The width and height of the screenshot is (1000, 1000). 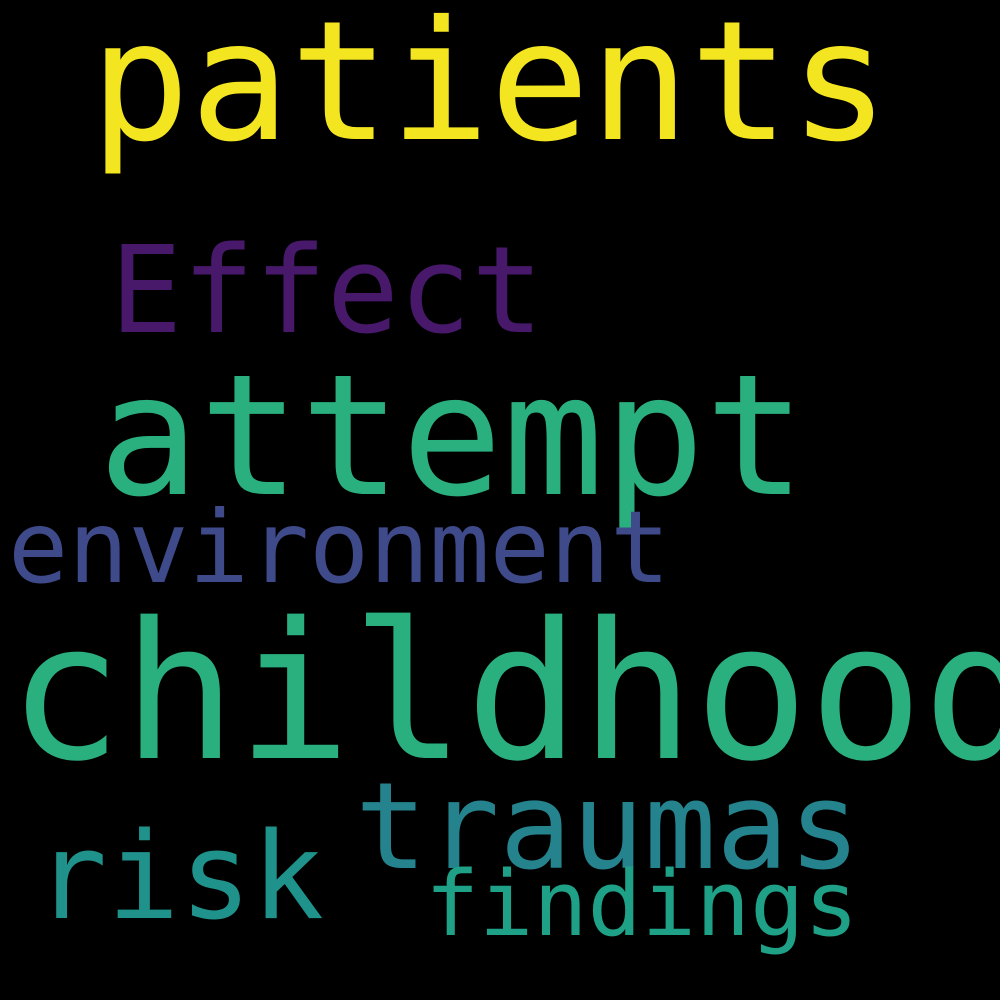 I want to click on word-environment: environment, so click(x=339, y=547).